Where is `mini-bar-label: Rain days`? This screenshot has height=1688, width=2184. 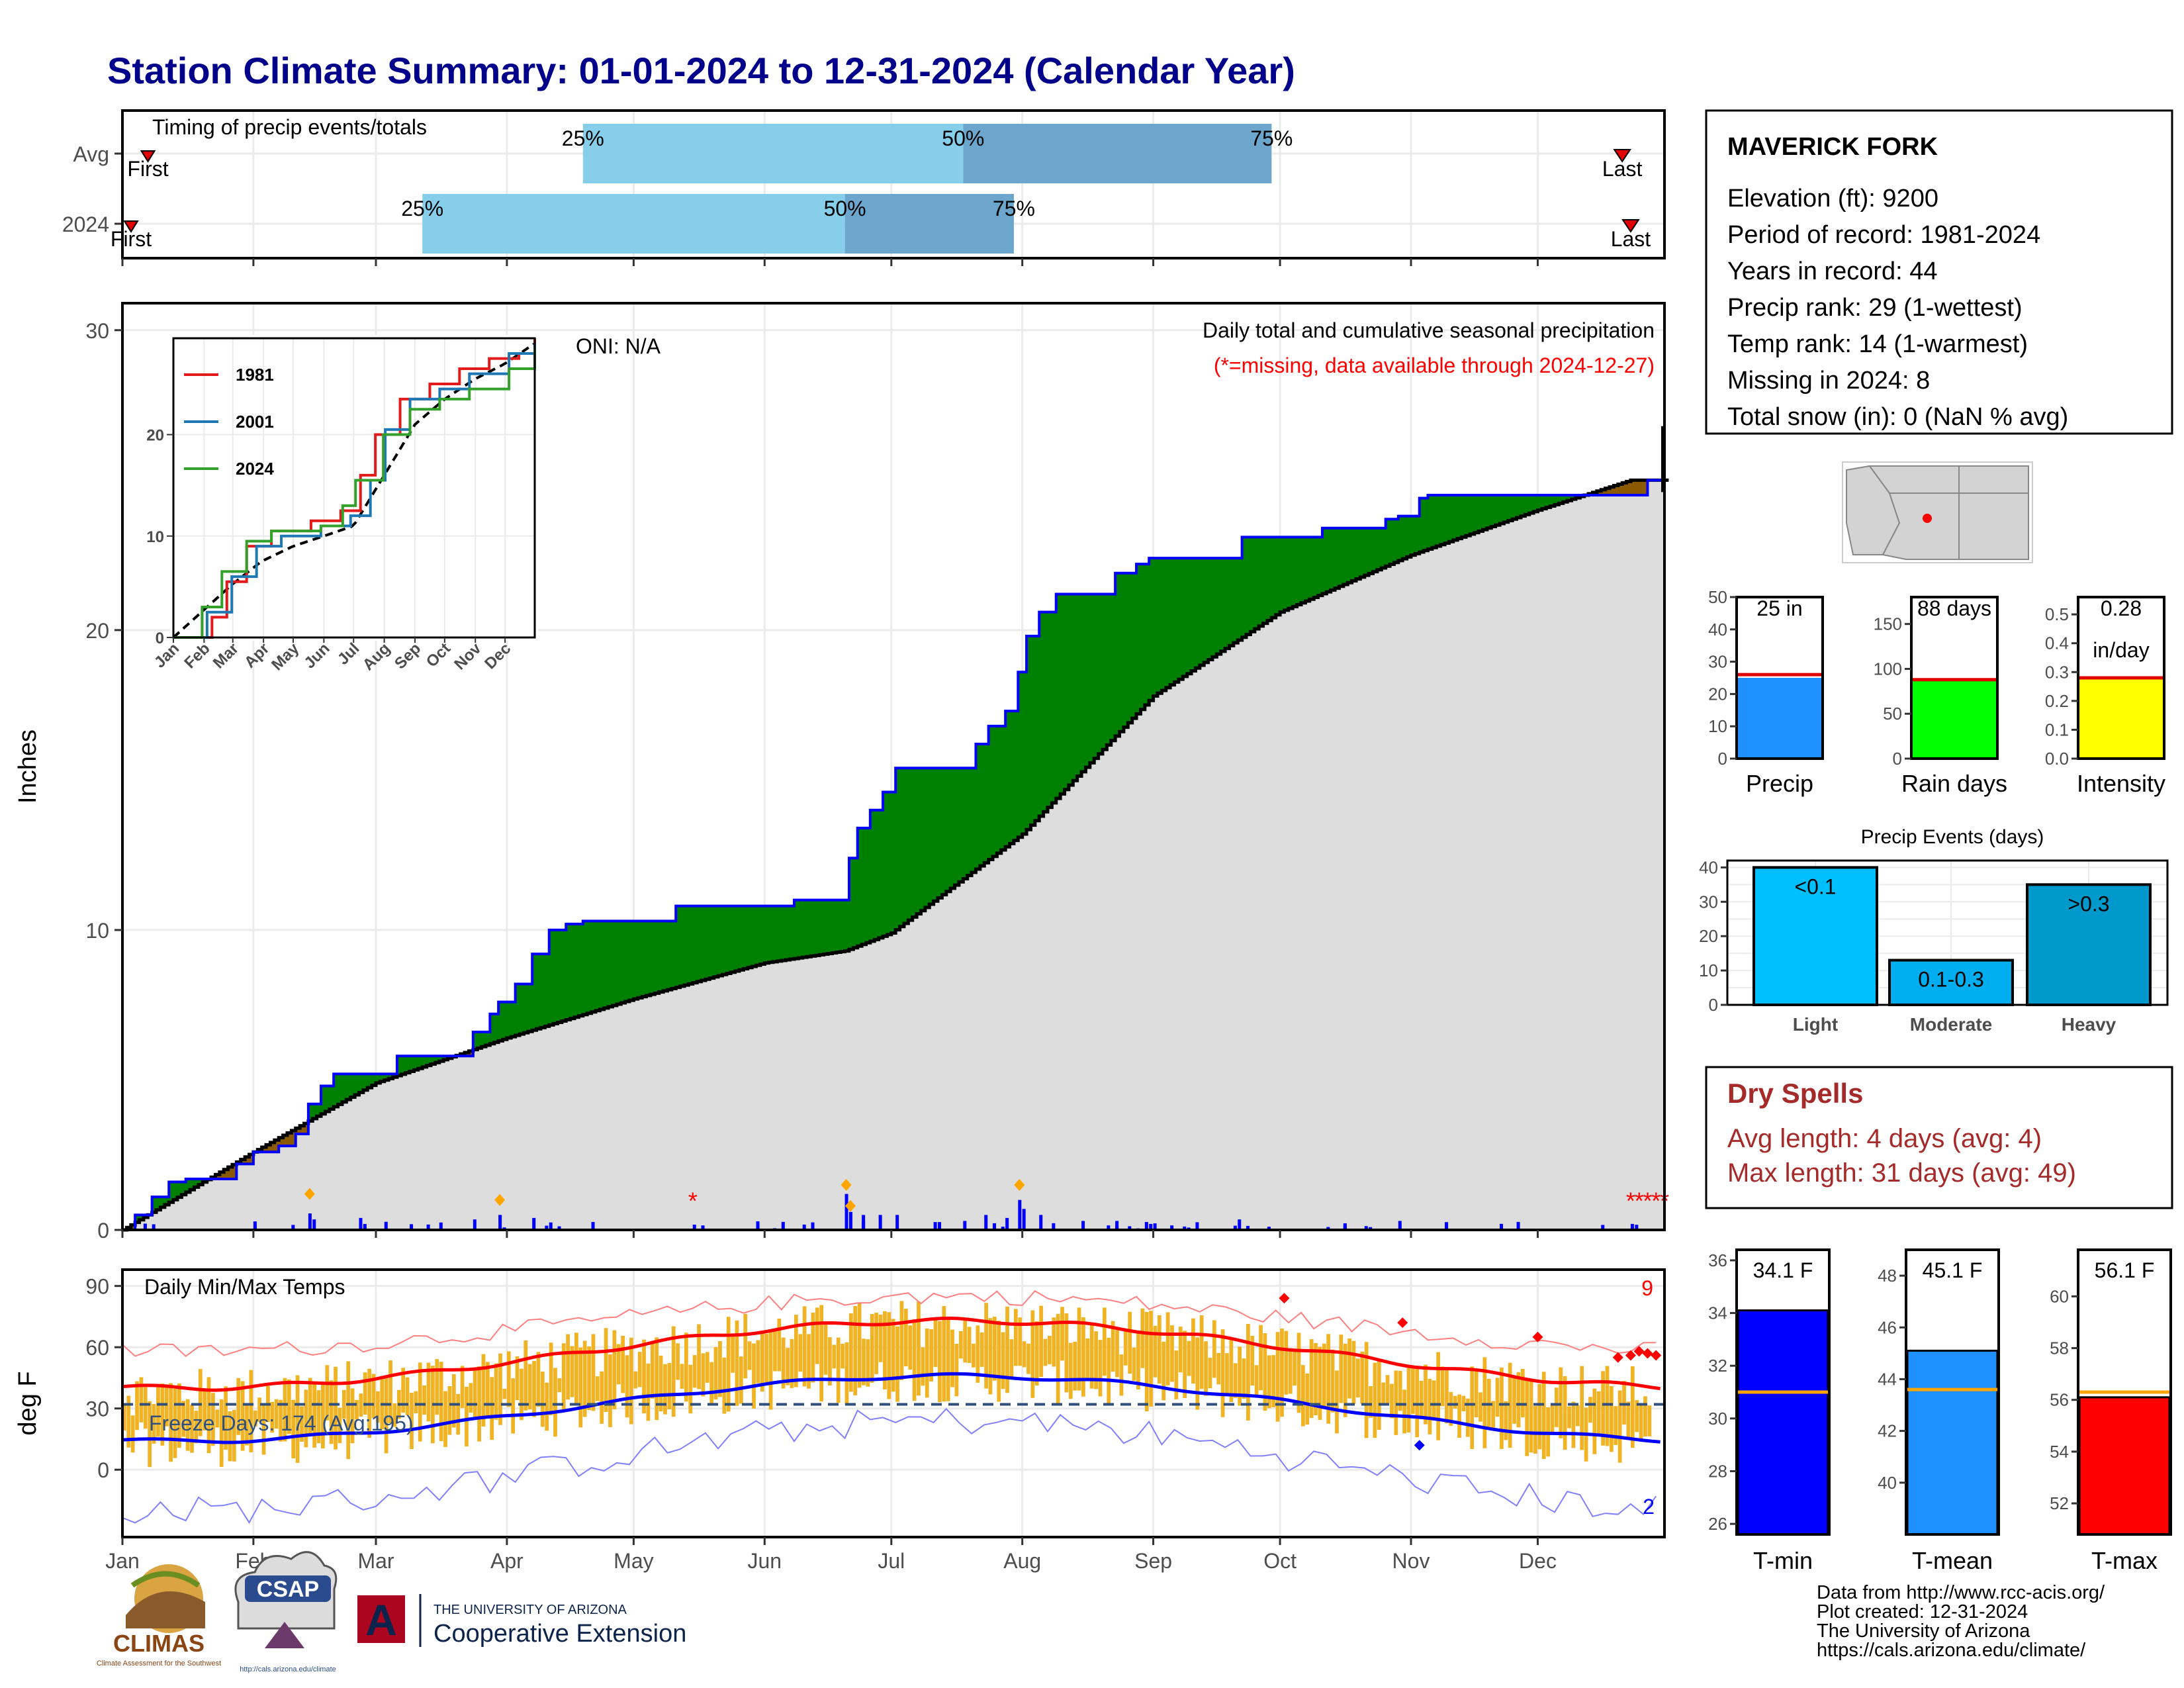 mini-bar-label: Rain days is located at coordinates (1954, 783).